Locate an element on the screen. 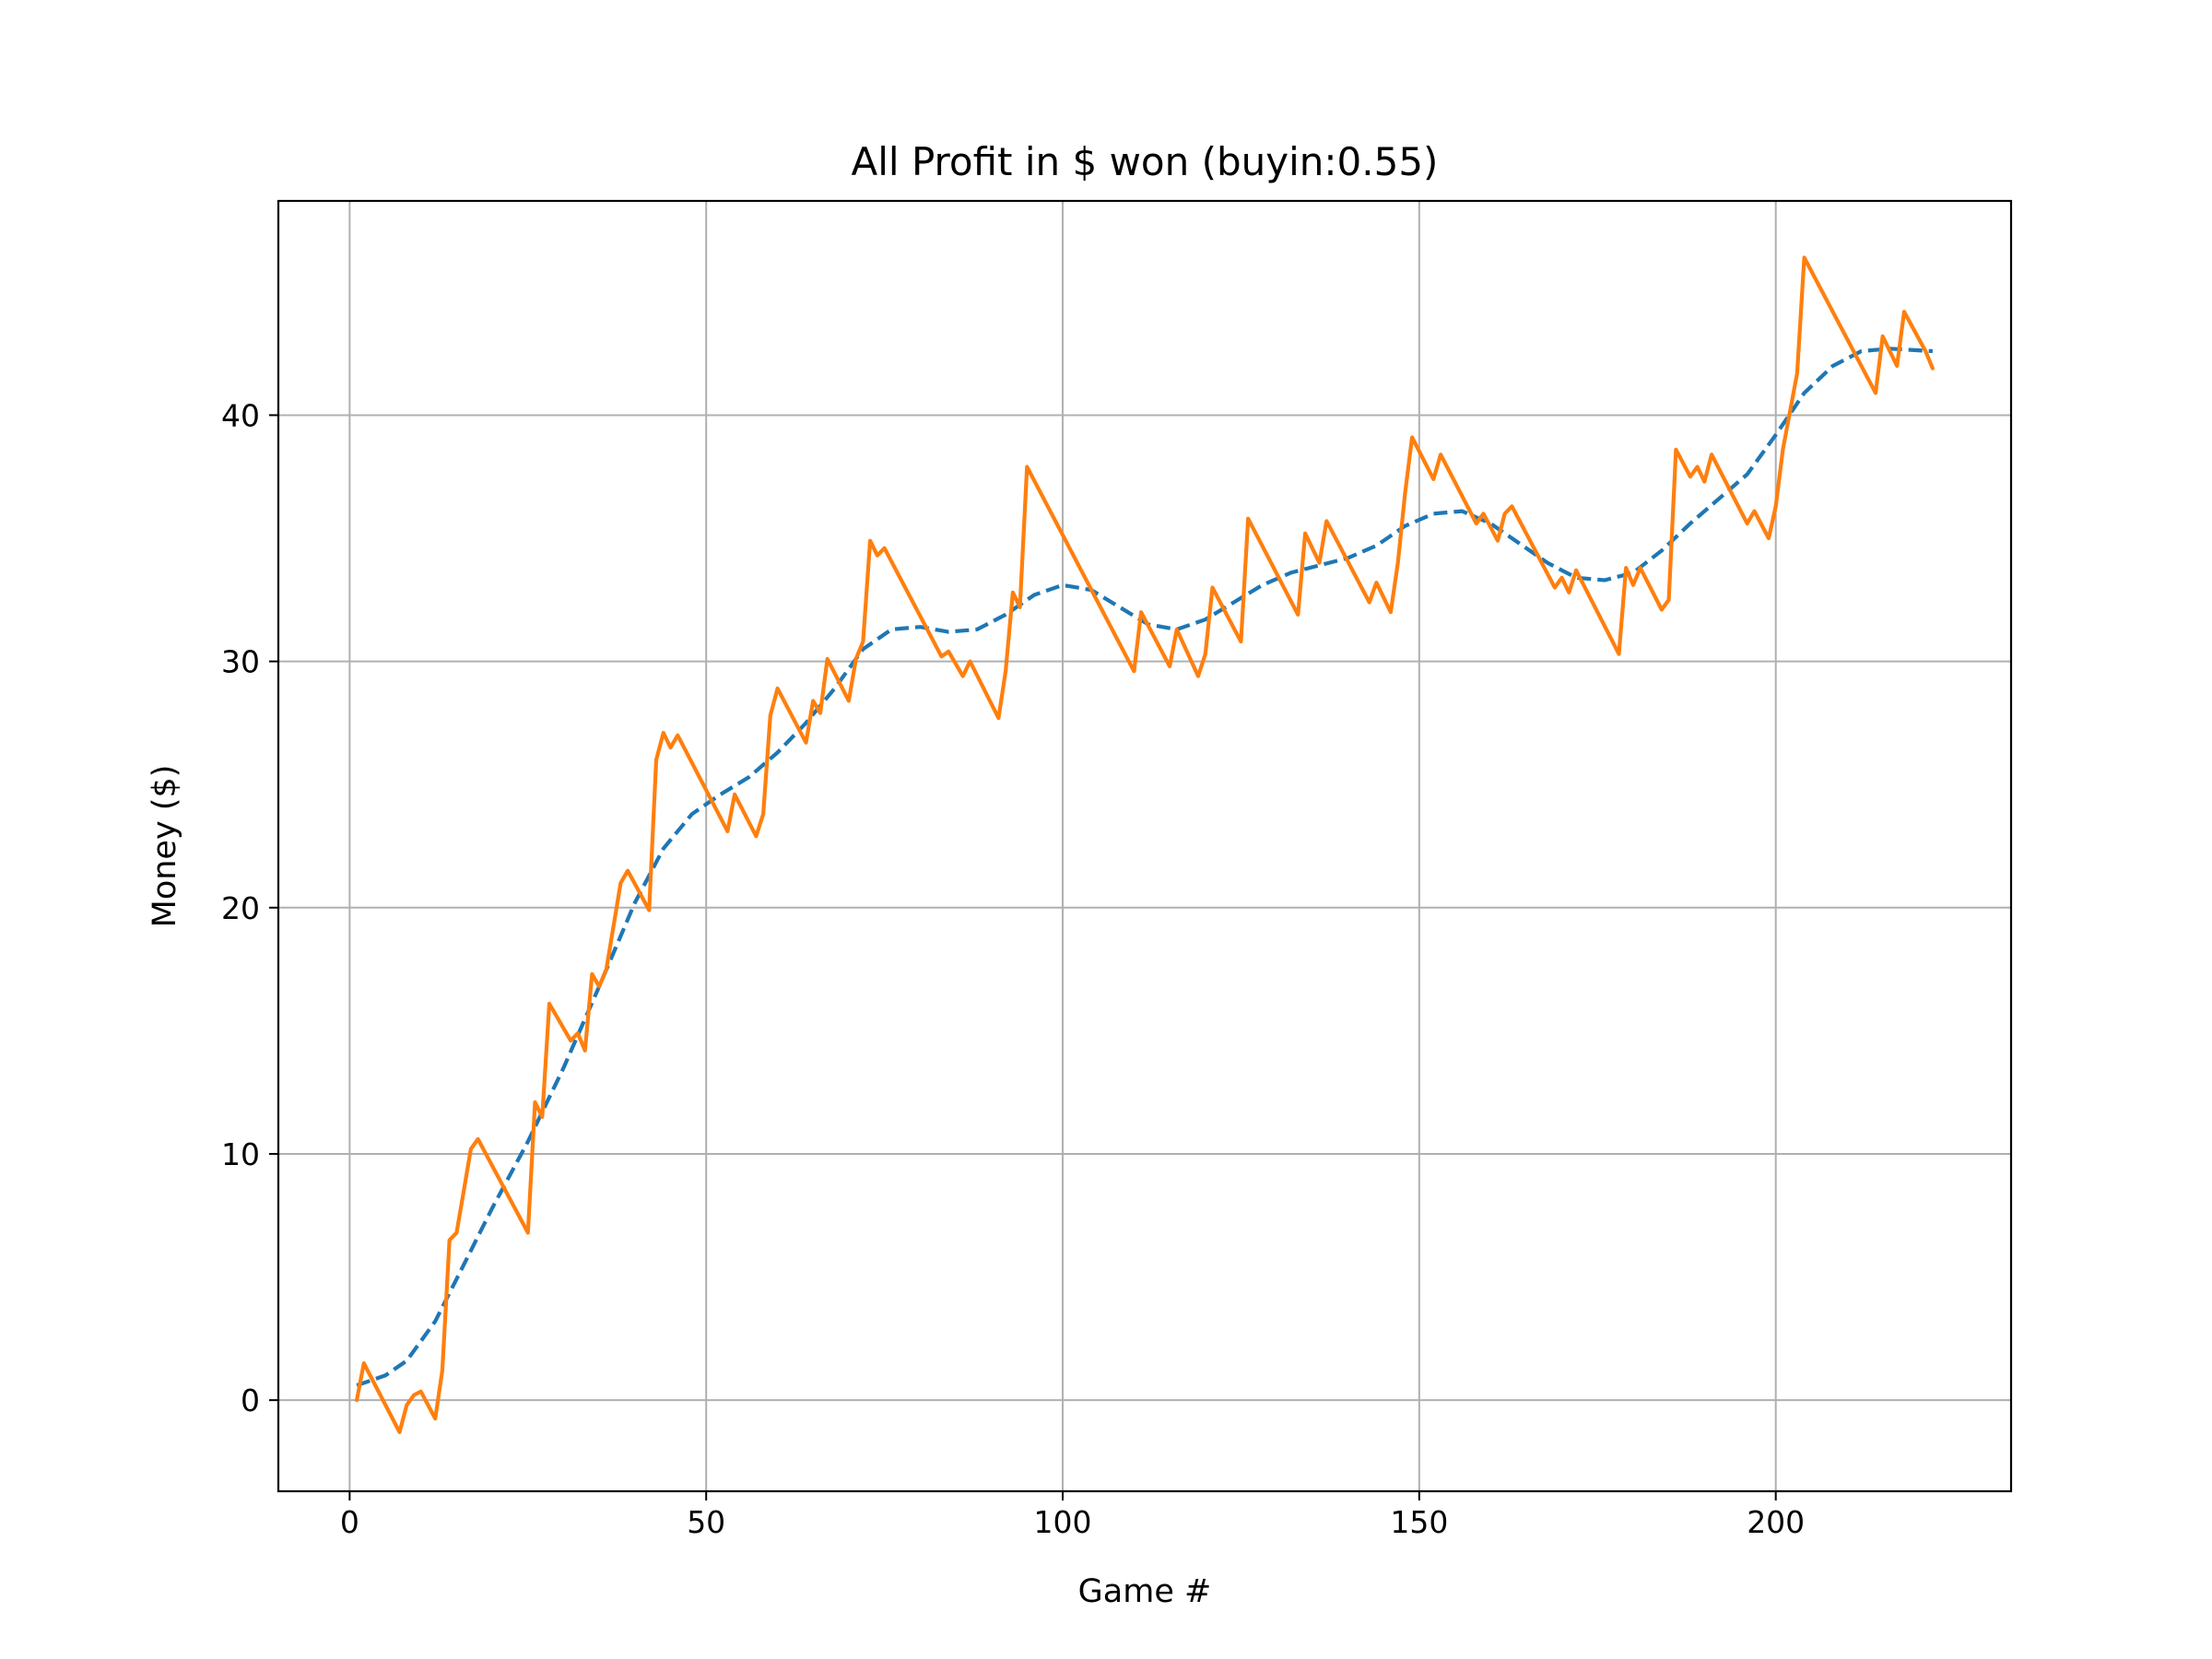 The width and height of the screenshot is (2212, 1659). x-tick-label: 50 is located at coordinates (706, 1522).